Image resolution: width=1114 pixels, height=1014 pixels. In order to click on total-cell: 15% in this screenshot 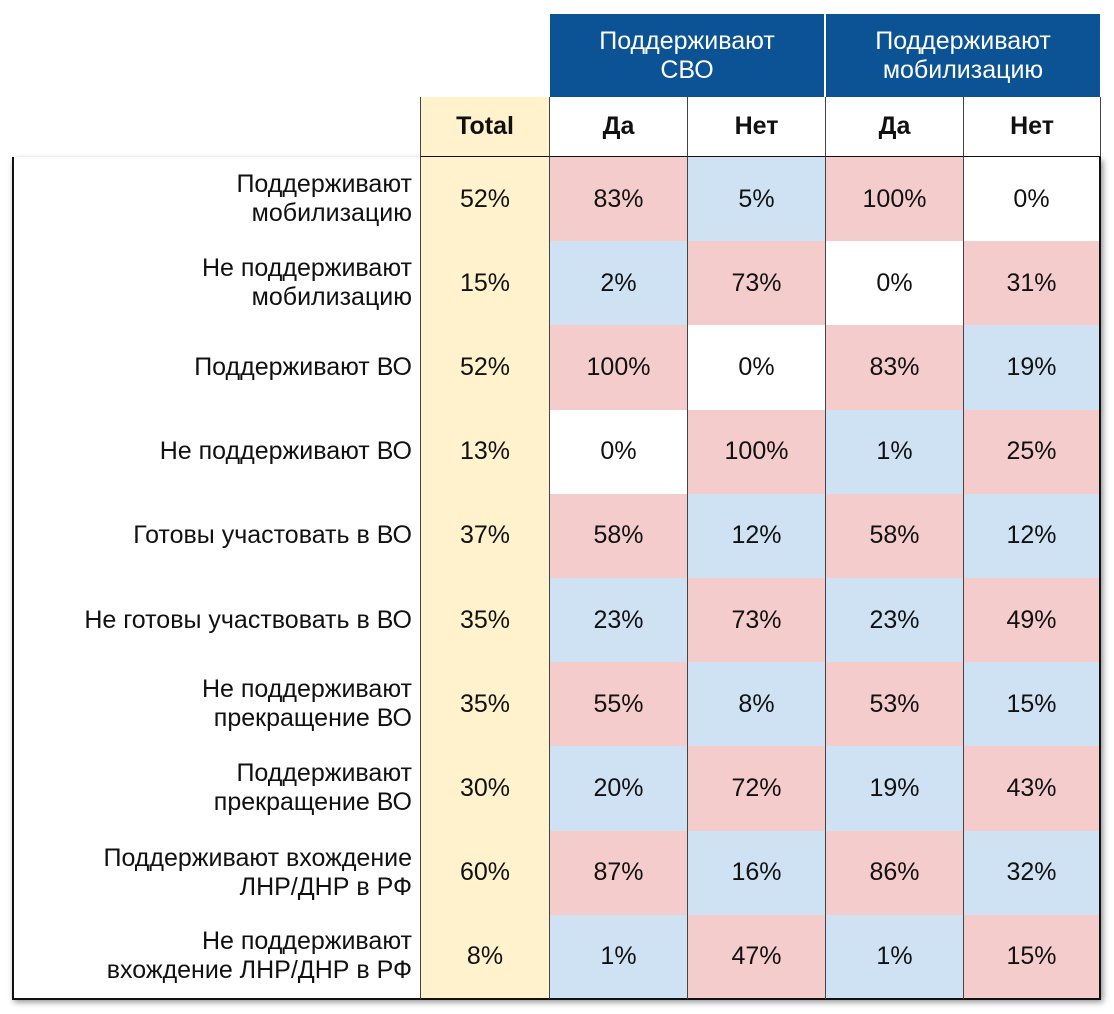, I will do `click(484, 284)`.